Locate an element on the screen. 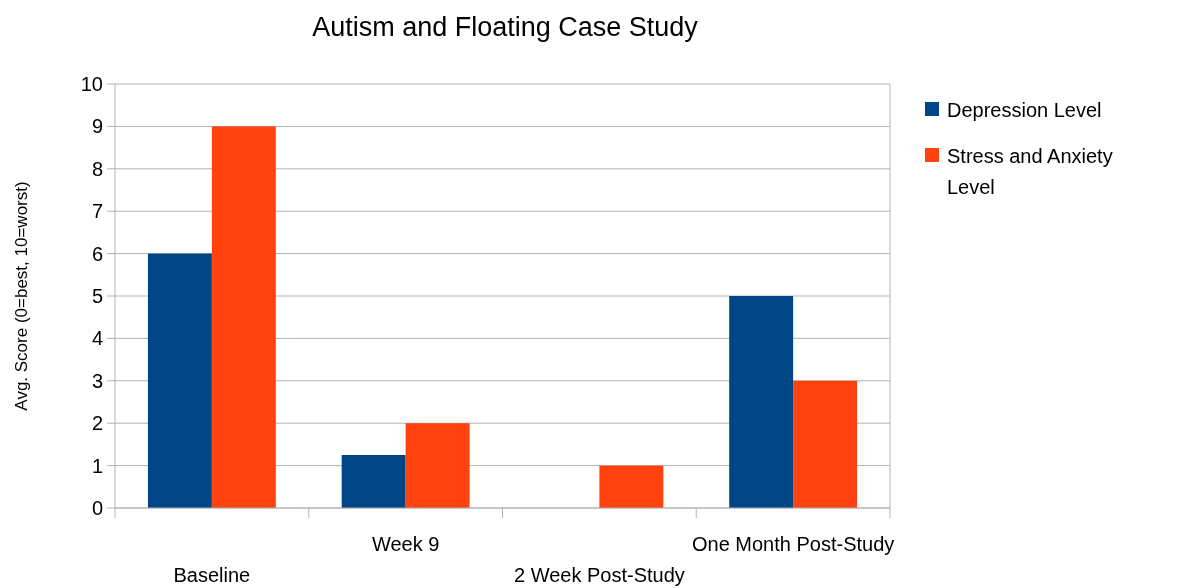  y-tick-label: 2 is located at coordinates (97, 423).